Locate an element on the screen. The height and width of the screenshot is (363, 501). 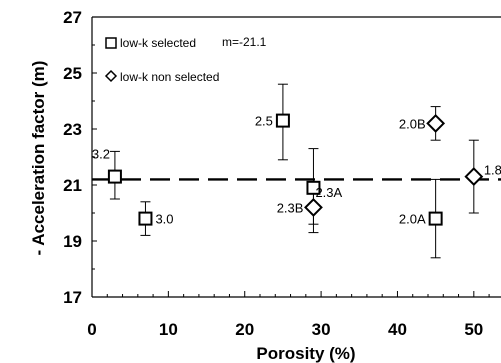
y-tick-label: 17 is located at coordinates (72, 297).